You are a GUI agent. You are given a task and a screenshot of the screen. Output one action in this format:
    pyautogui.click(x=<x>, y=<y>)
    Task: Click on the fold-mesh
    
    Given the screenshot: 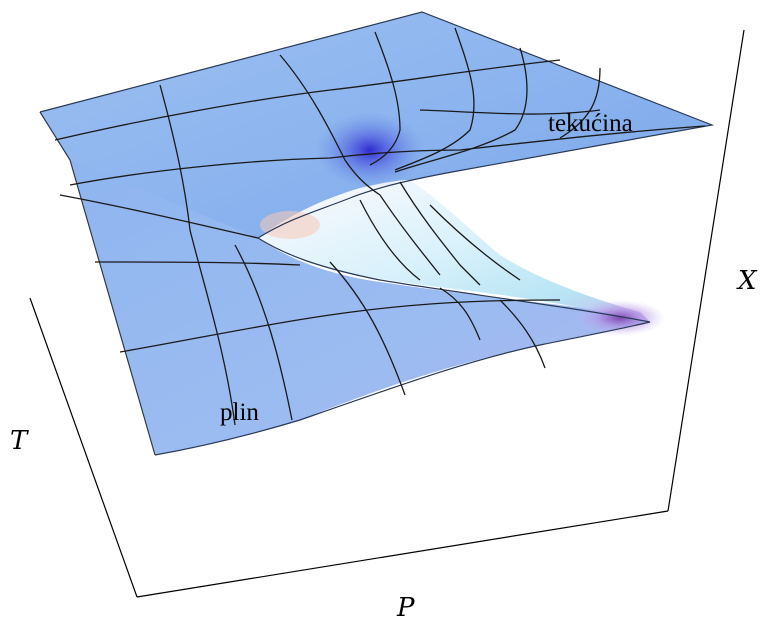 What is the action you would take?
    pyautogui.click(x=440, y=233)
    